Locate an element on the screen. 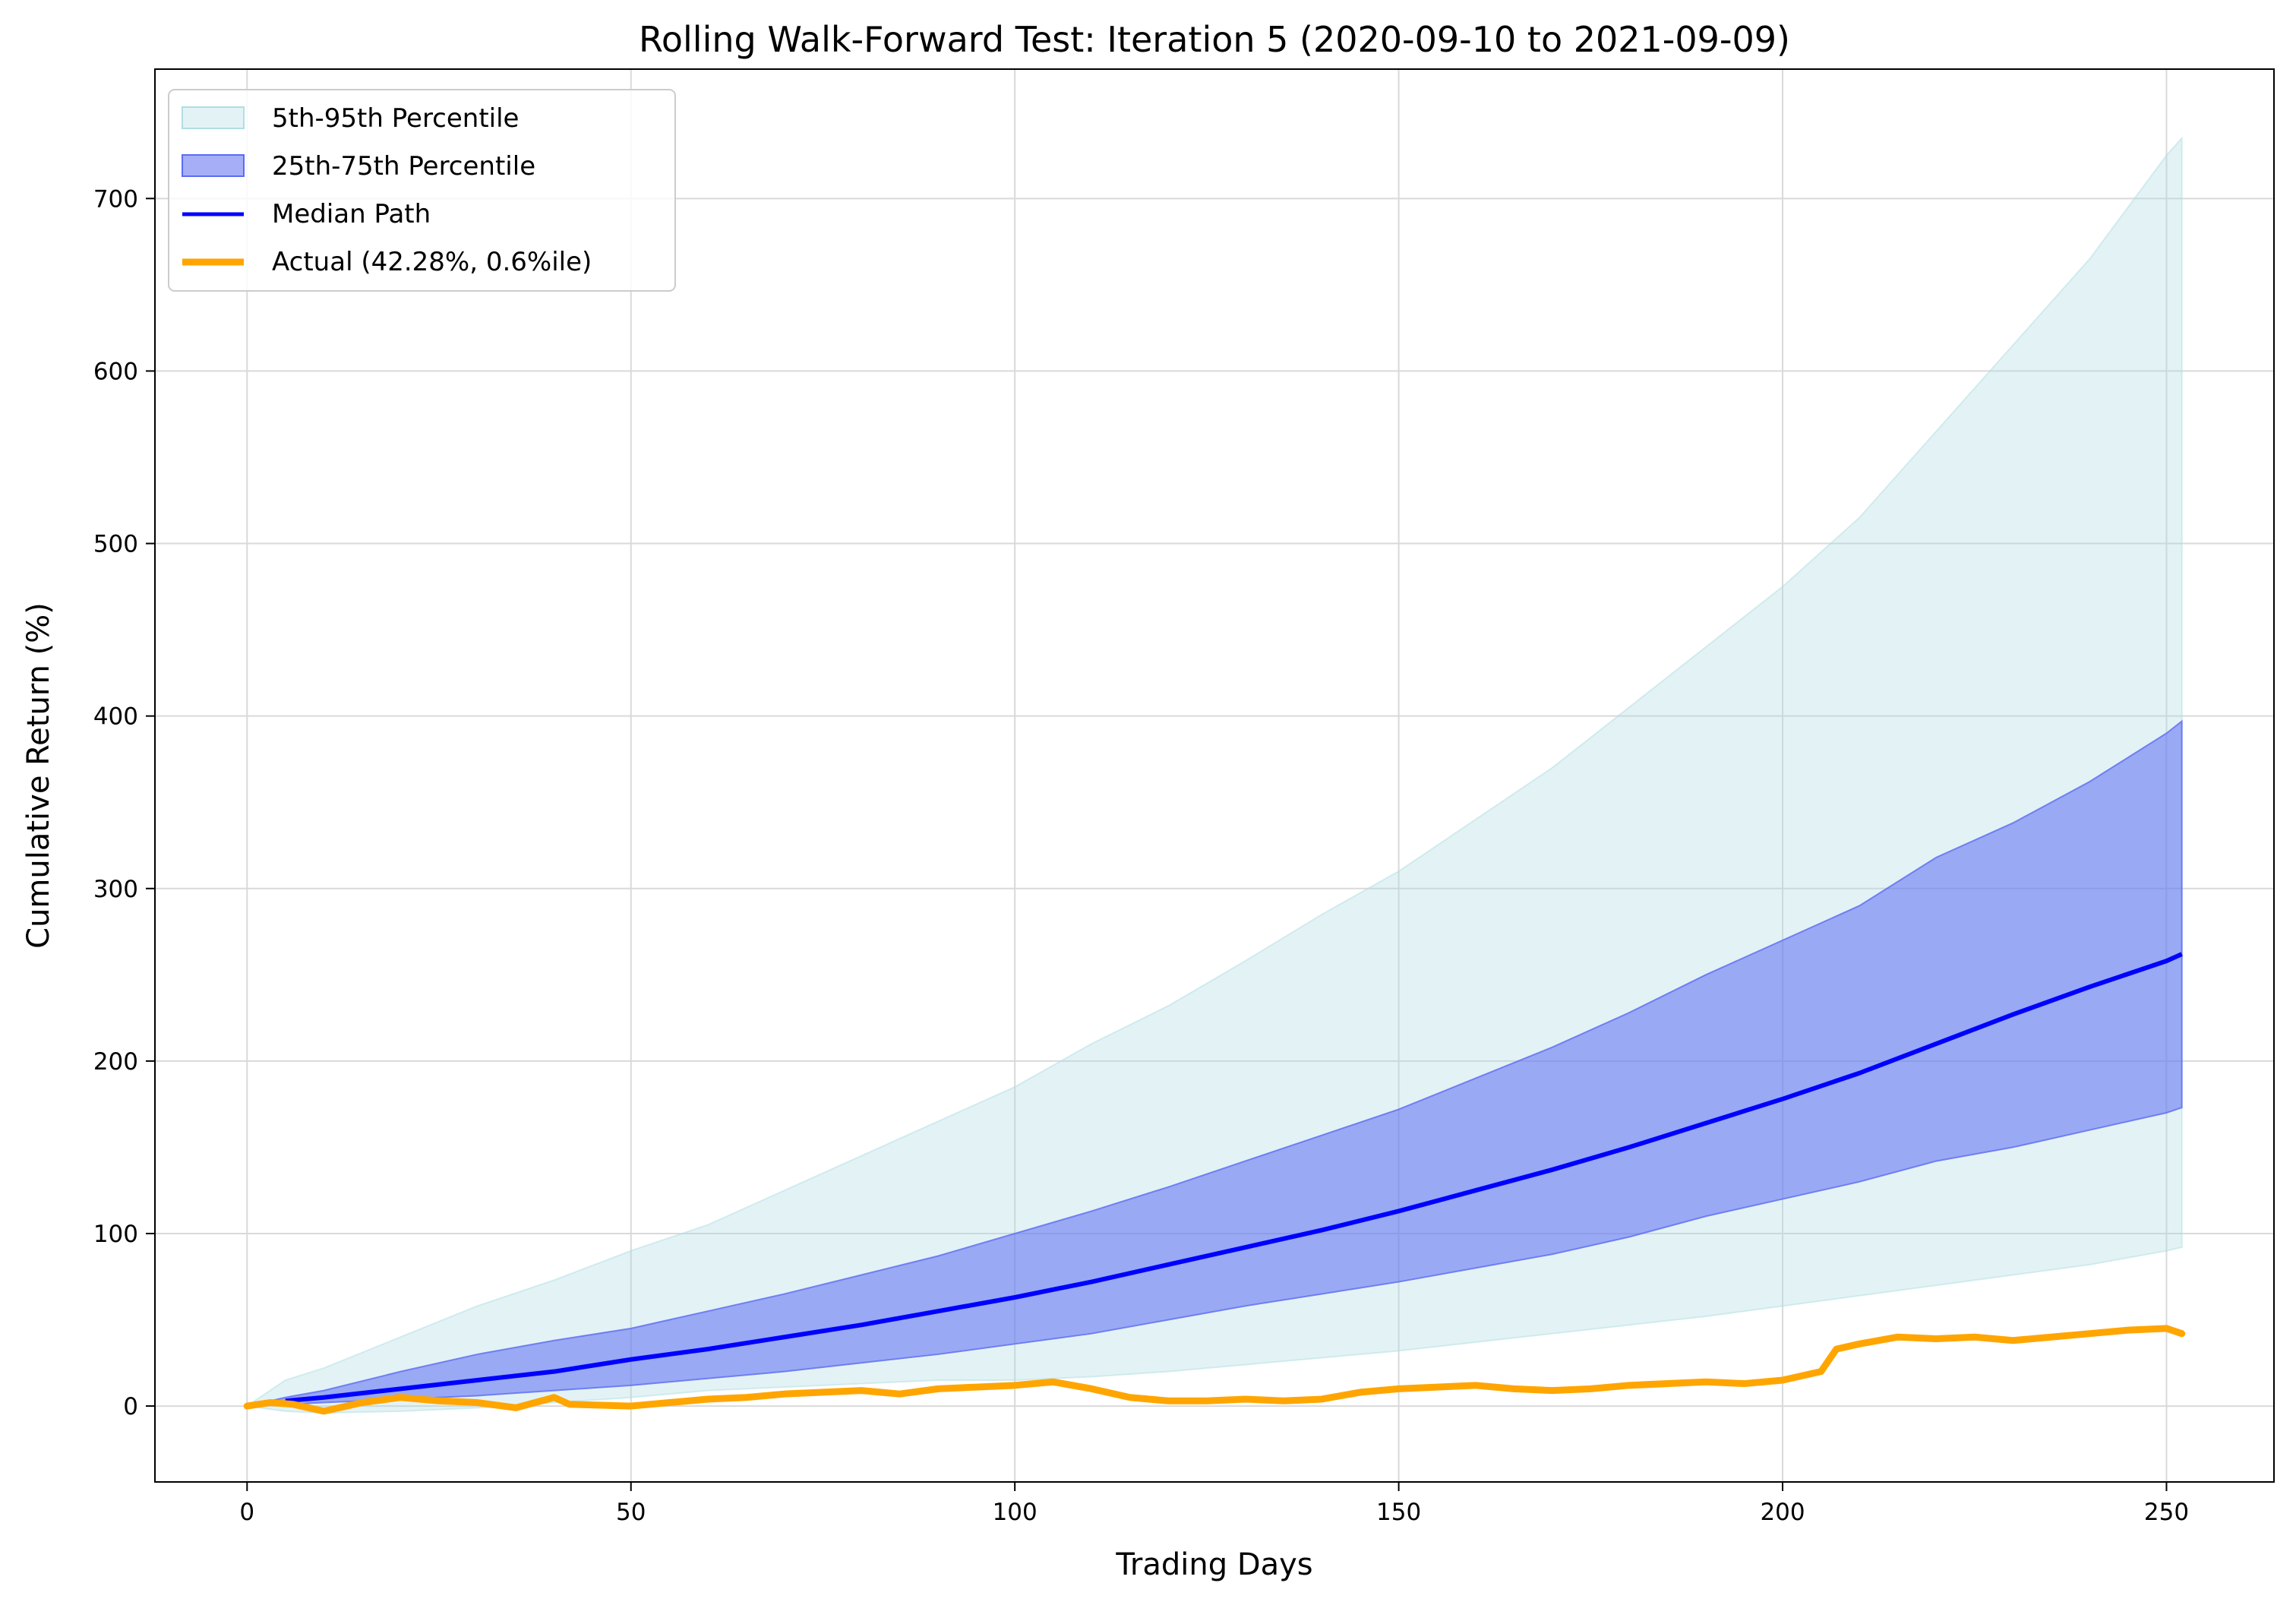 This screenshot has height=1605, width=2296. x-tick-label: 150 is located at coordinates (1398, 1512).